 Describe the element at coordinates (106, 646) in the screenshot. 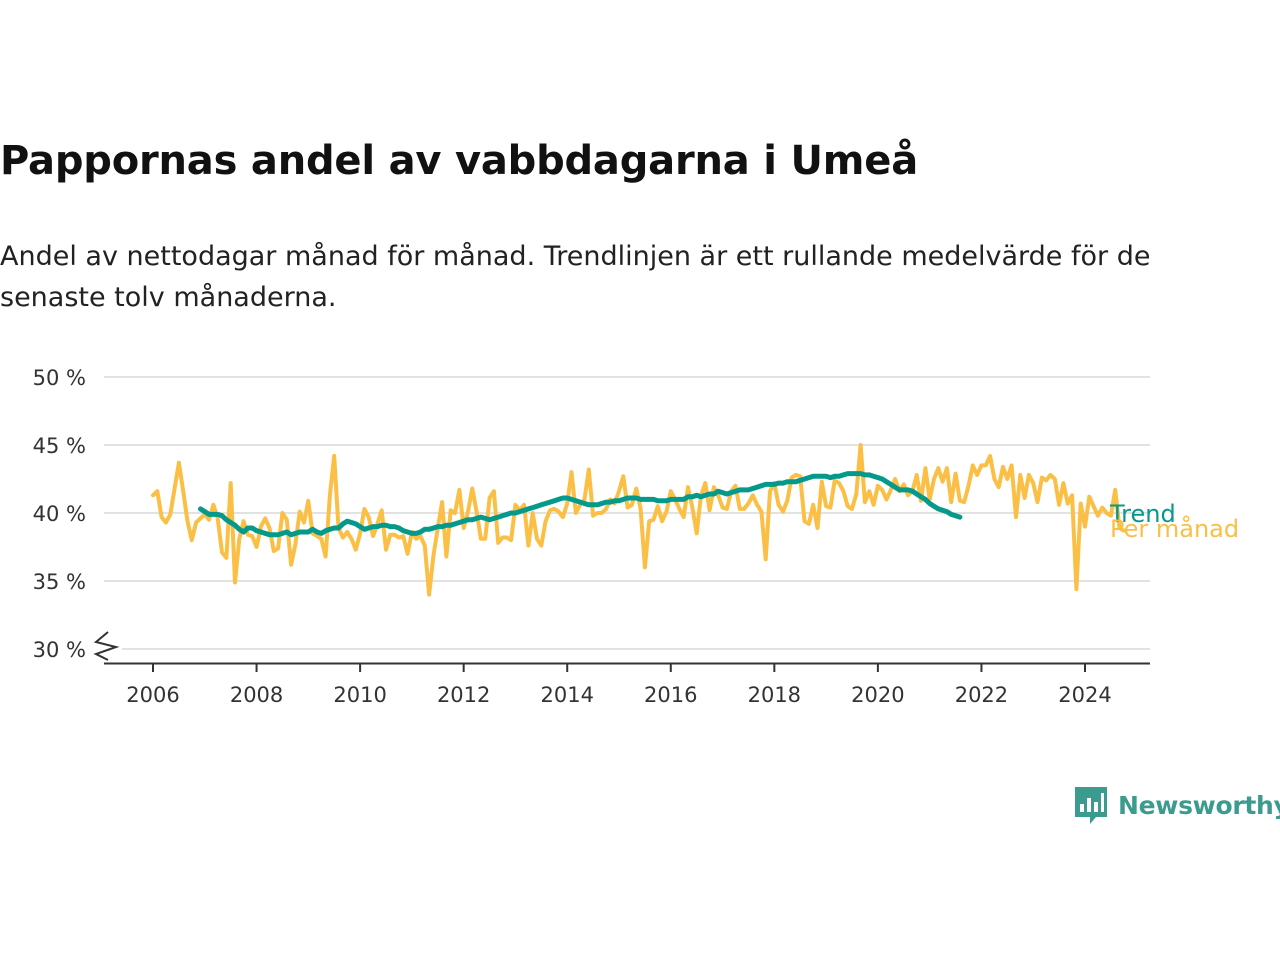

I see `axis-break-symbol` at that location.